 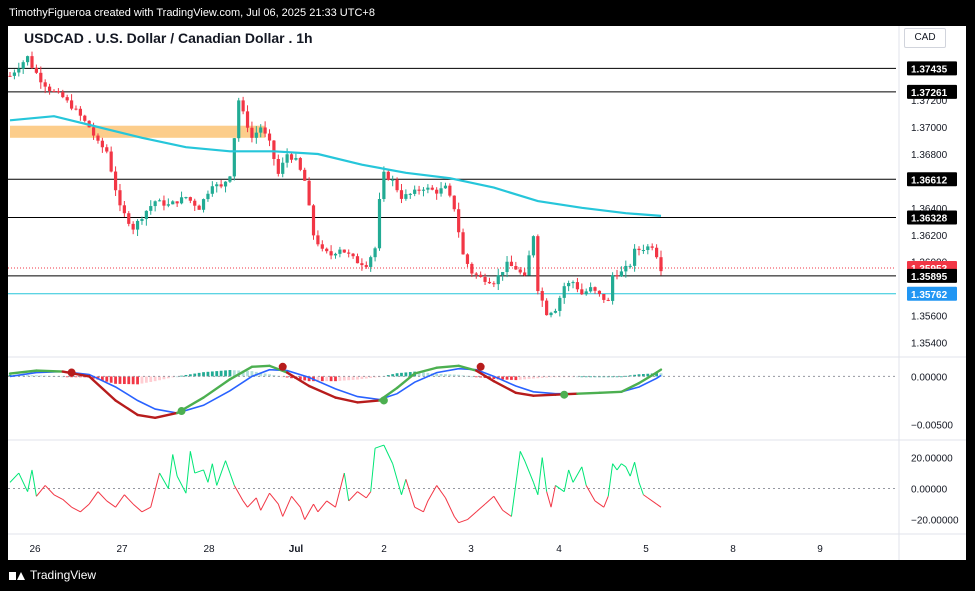 What do you see at coordinates (929, 277) in the screenshot?
I see `price-level-label: 1.35895` at bounding box center [929, 277].